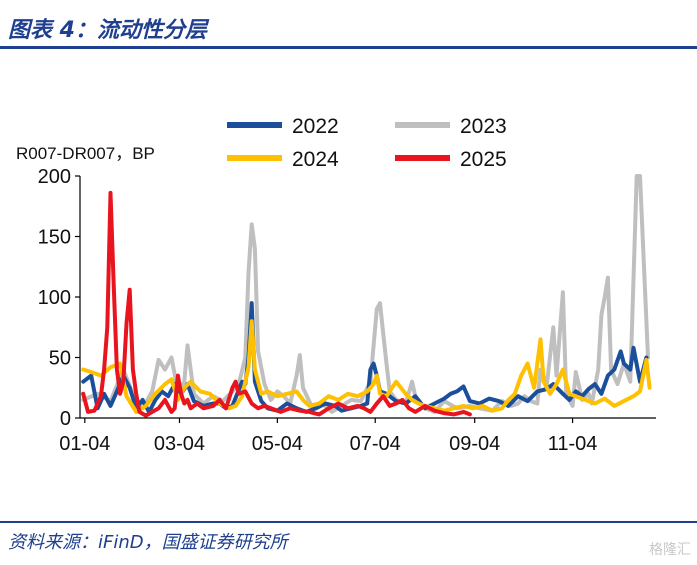  What do you see at coordinates (483, 159) in the screenshot?
I see `legend-label-2025: 2025` at bounding box center [483, 159].